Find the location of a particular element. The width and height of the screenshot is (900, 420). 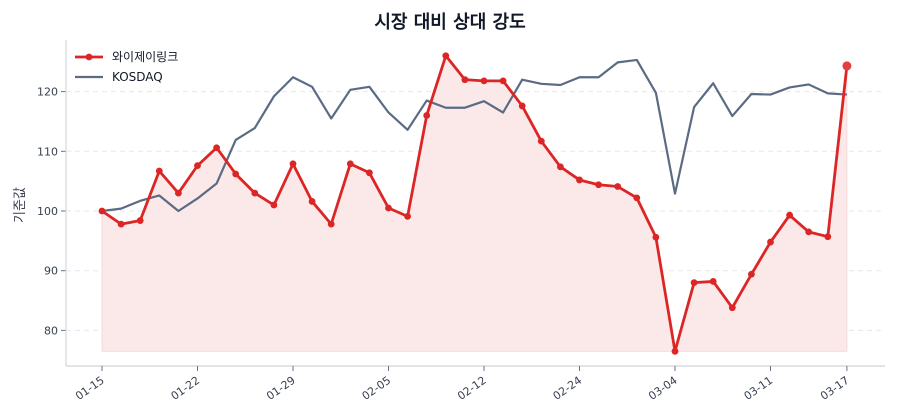

x-tick-label: 01-15 is located at coordinates (90, 388).